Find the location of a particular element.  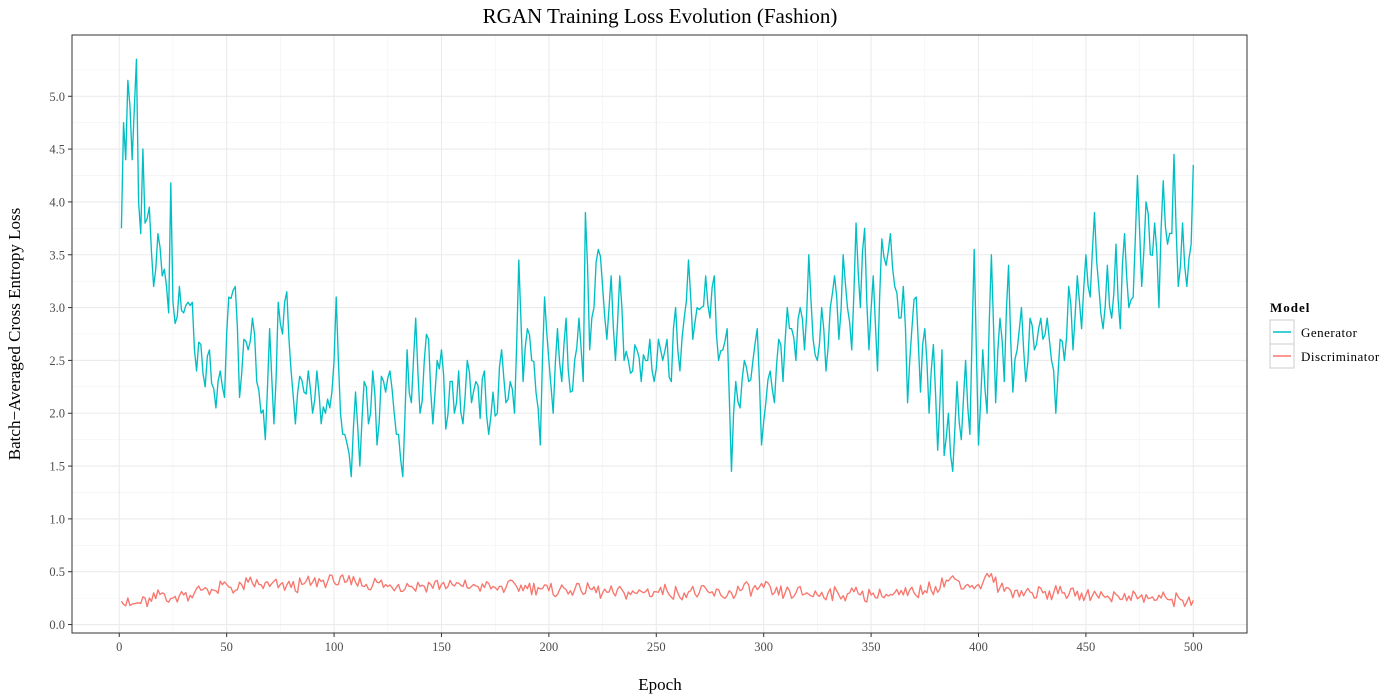

y-tick-label: 1.0 is located at coordinates (57, 519).